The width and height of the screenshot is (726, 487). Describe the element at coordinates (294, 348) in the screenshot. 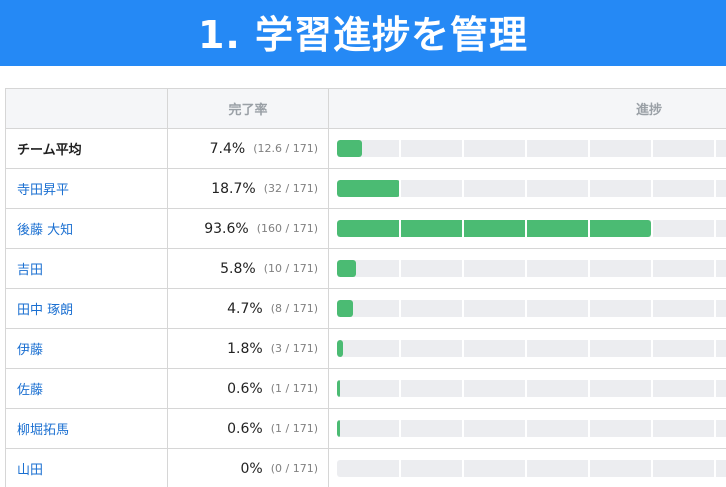

I see `completion-fraction: (3 / 171)` at that location.